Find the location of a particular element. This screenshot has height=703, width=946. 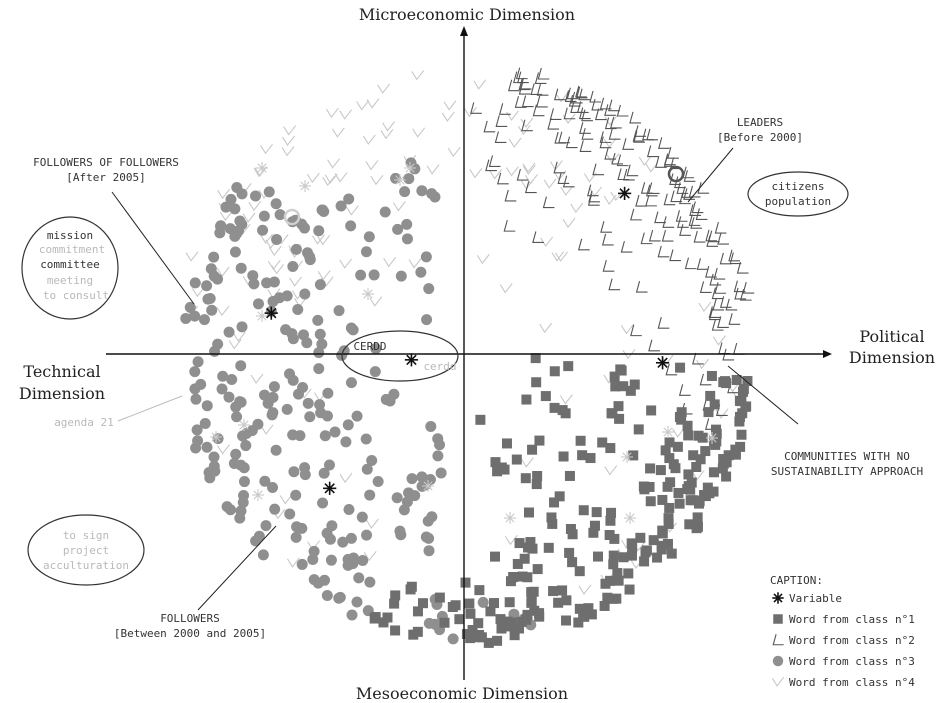

left-axis-label-line1: Technical is located at coordinates (61, 371).